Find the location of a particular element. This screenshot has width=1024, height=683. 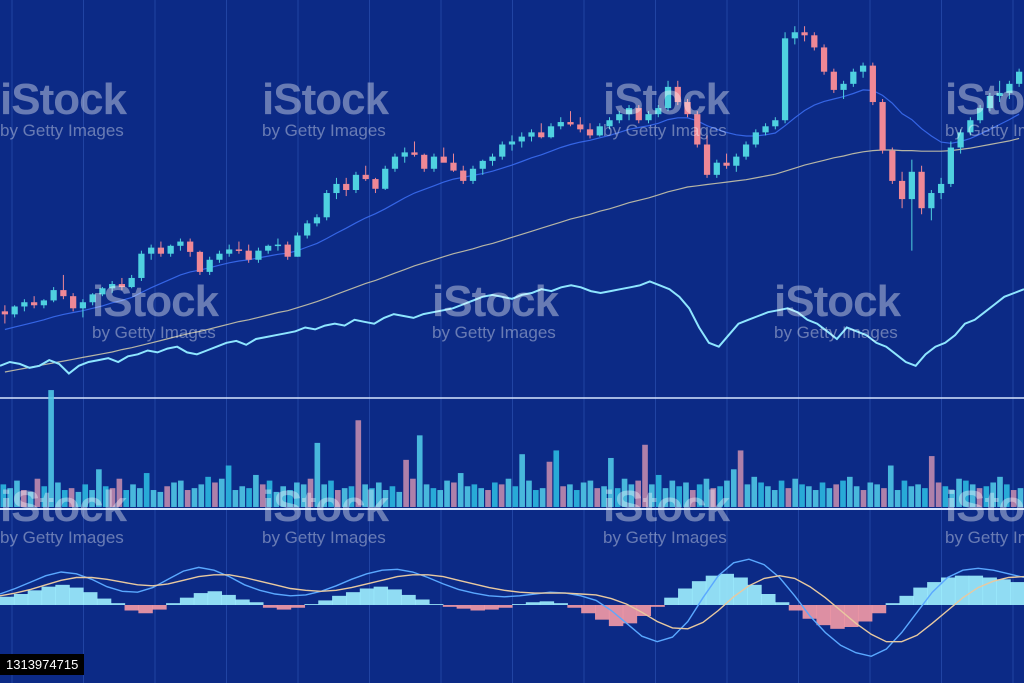

stock-image-id: 1313974715 is located at coordinates (42, 664).